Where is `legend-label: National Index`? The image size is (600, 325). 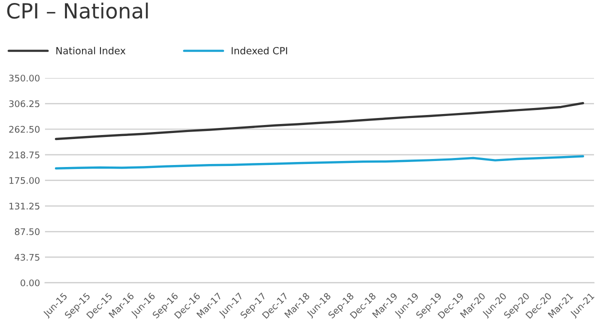 legend-label: National Index is located at coordinates (91, 50).